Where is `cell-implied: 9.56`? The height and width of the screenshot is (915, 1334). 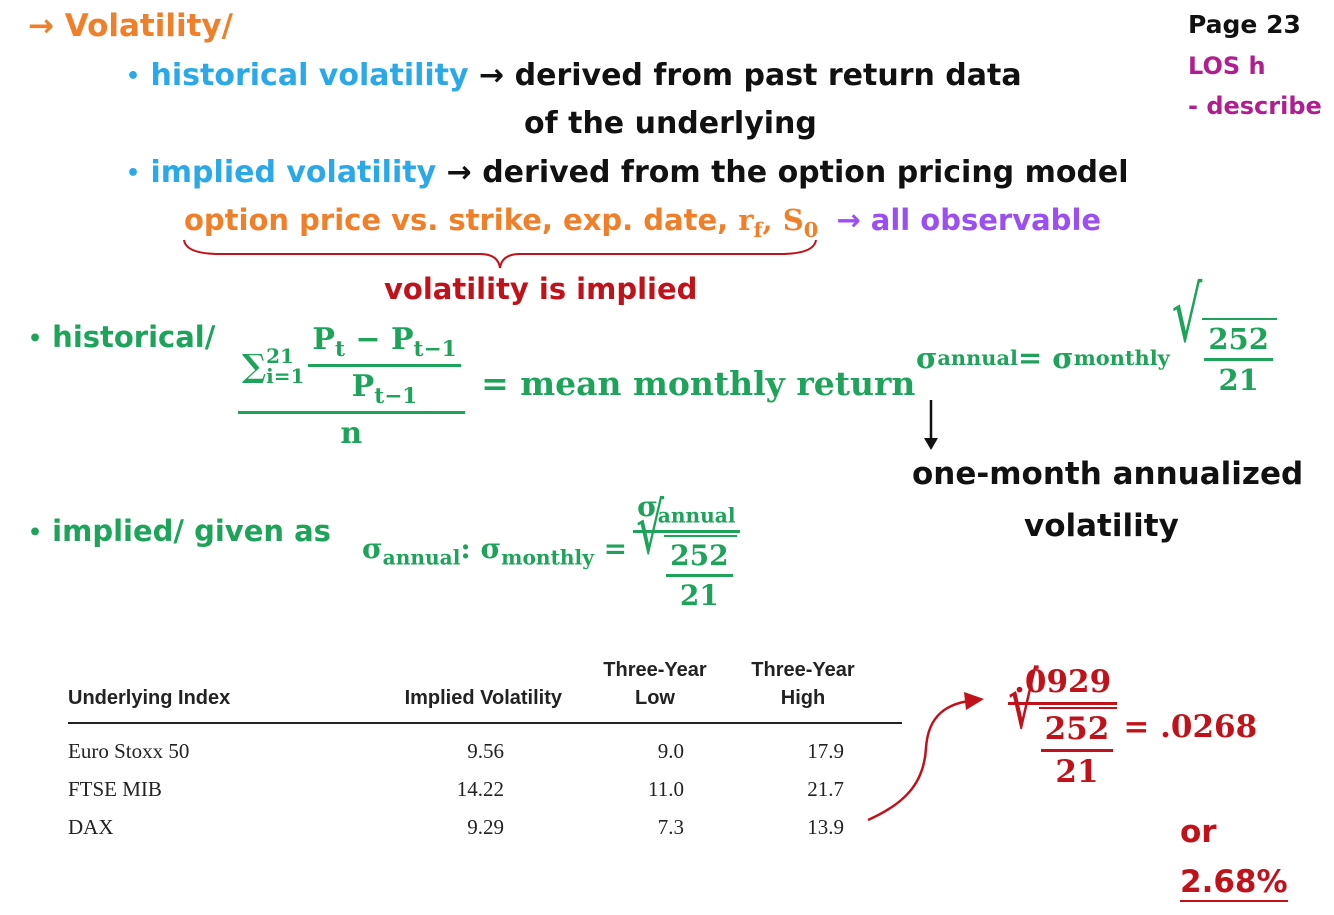
cell-implied: 9.56 is located at coordinates (485, 750).